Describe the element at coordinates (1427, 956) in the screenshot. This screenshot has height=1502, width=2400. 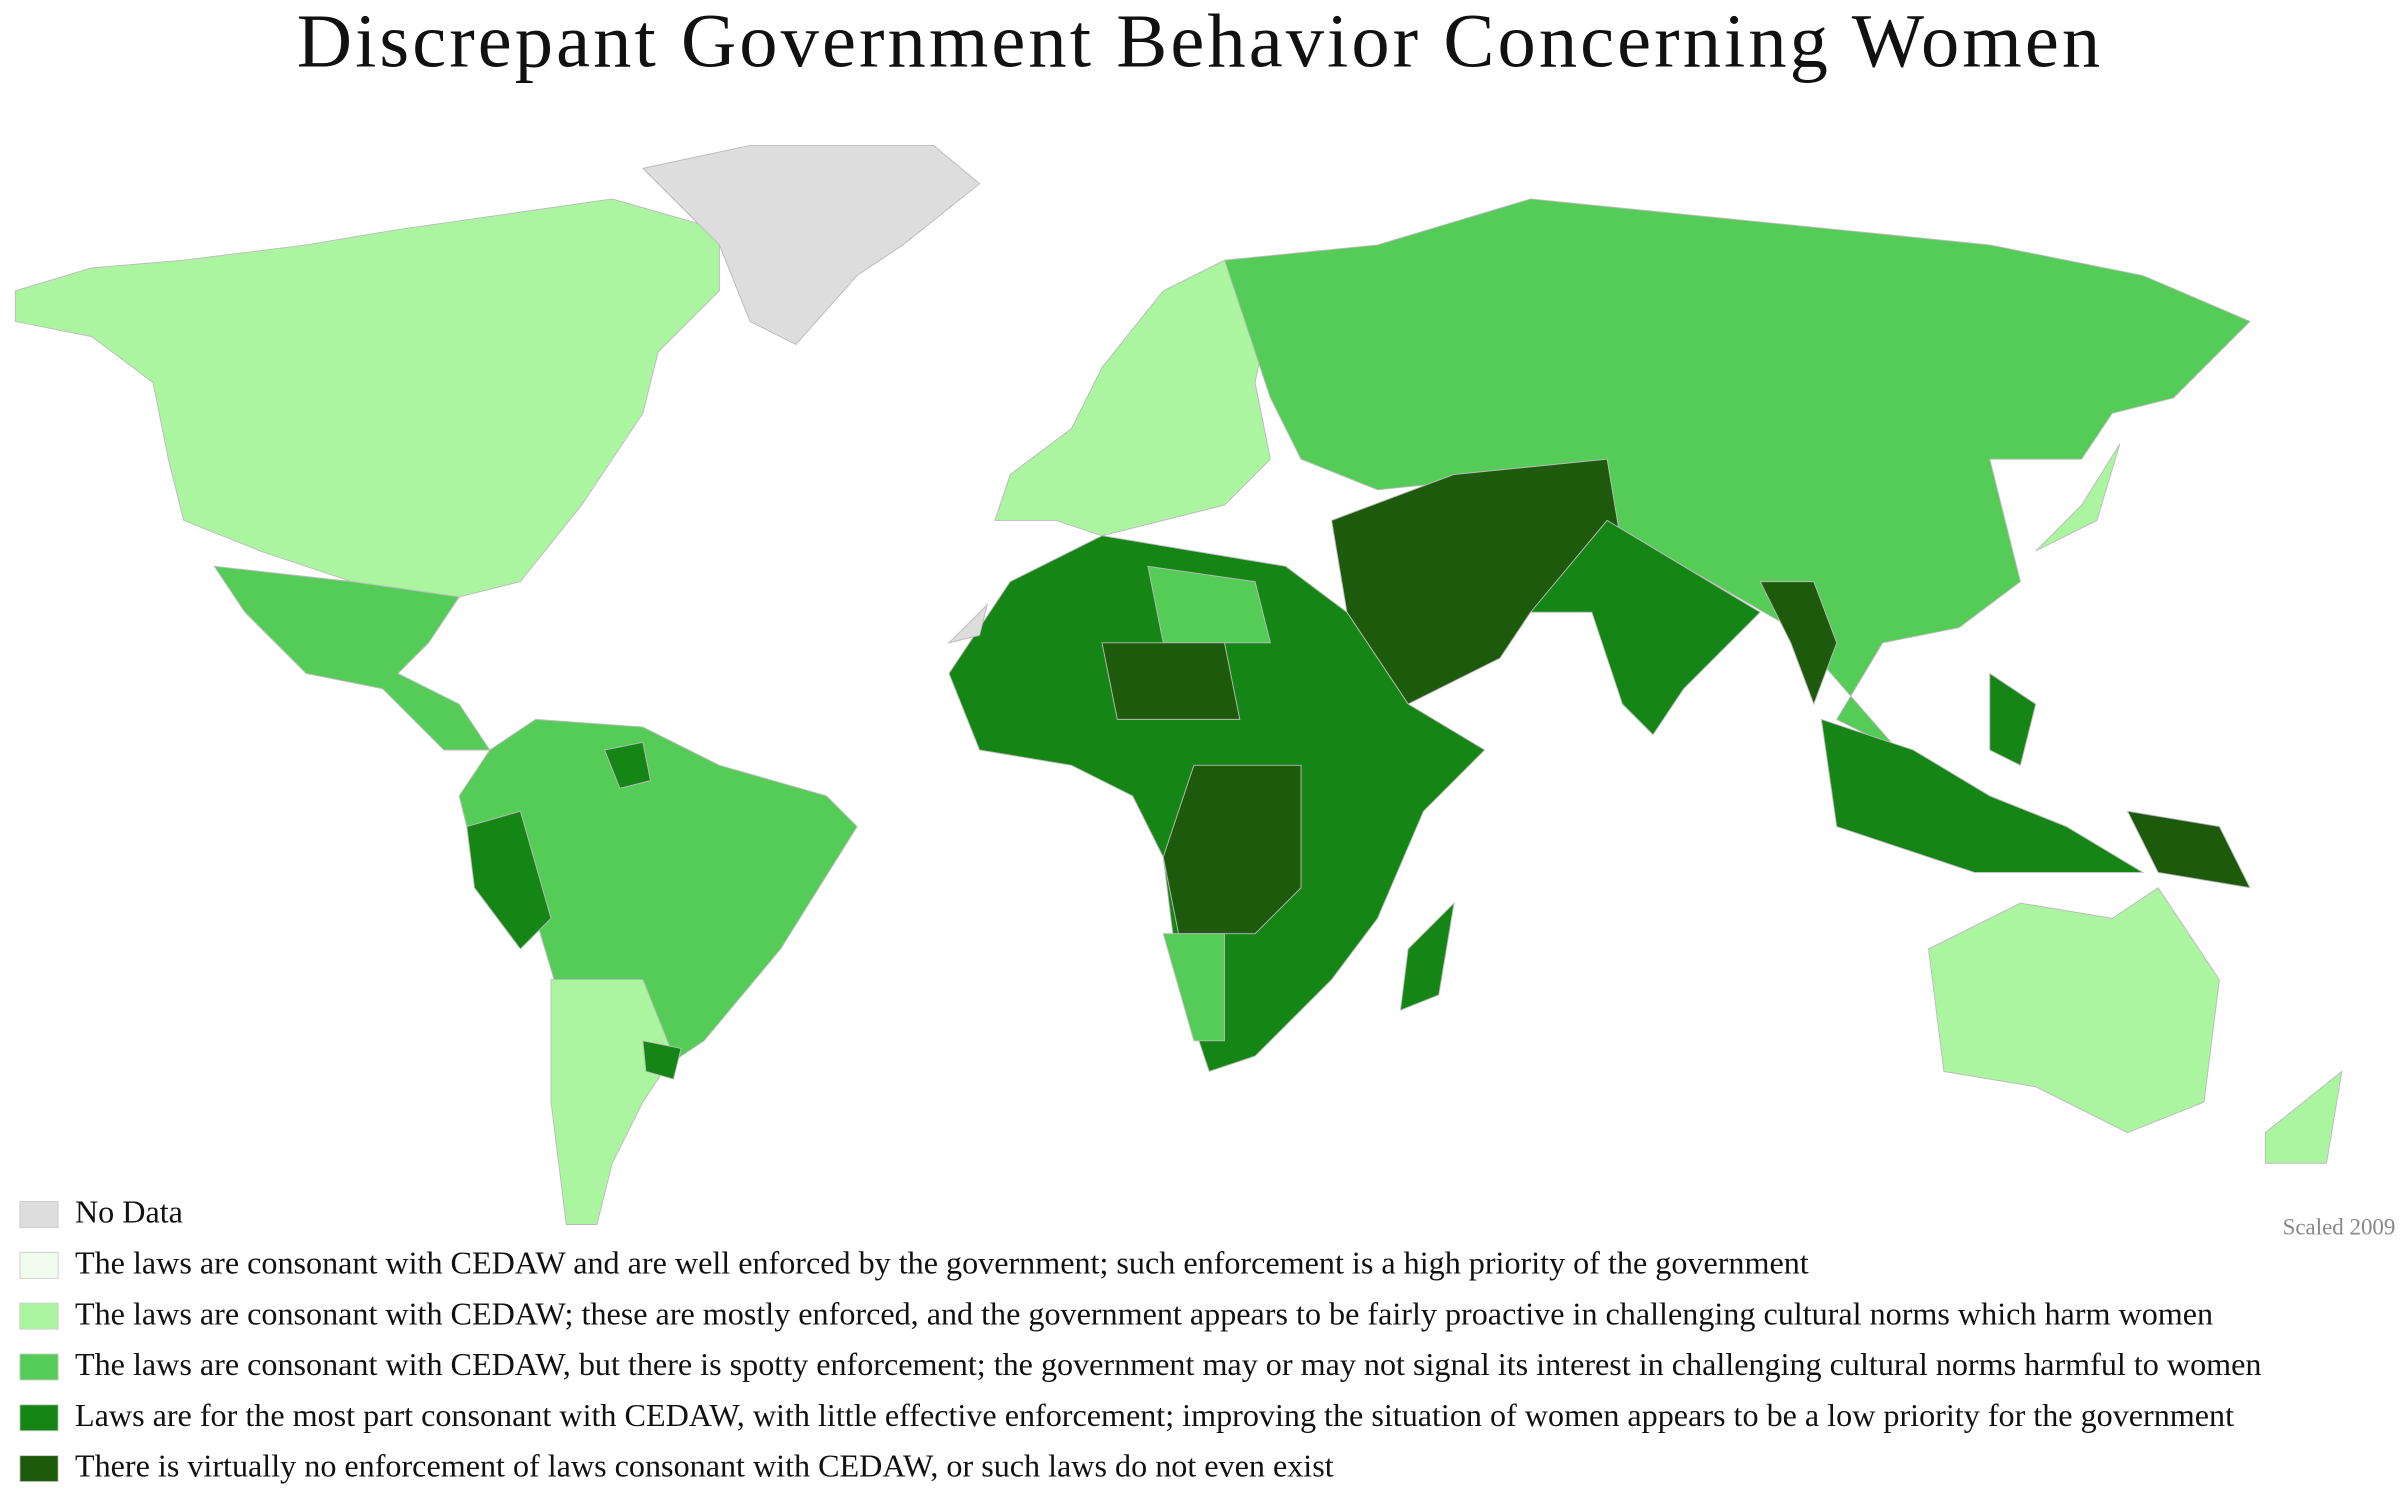
I see `madagascar` at that location.